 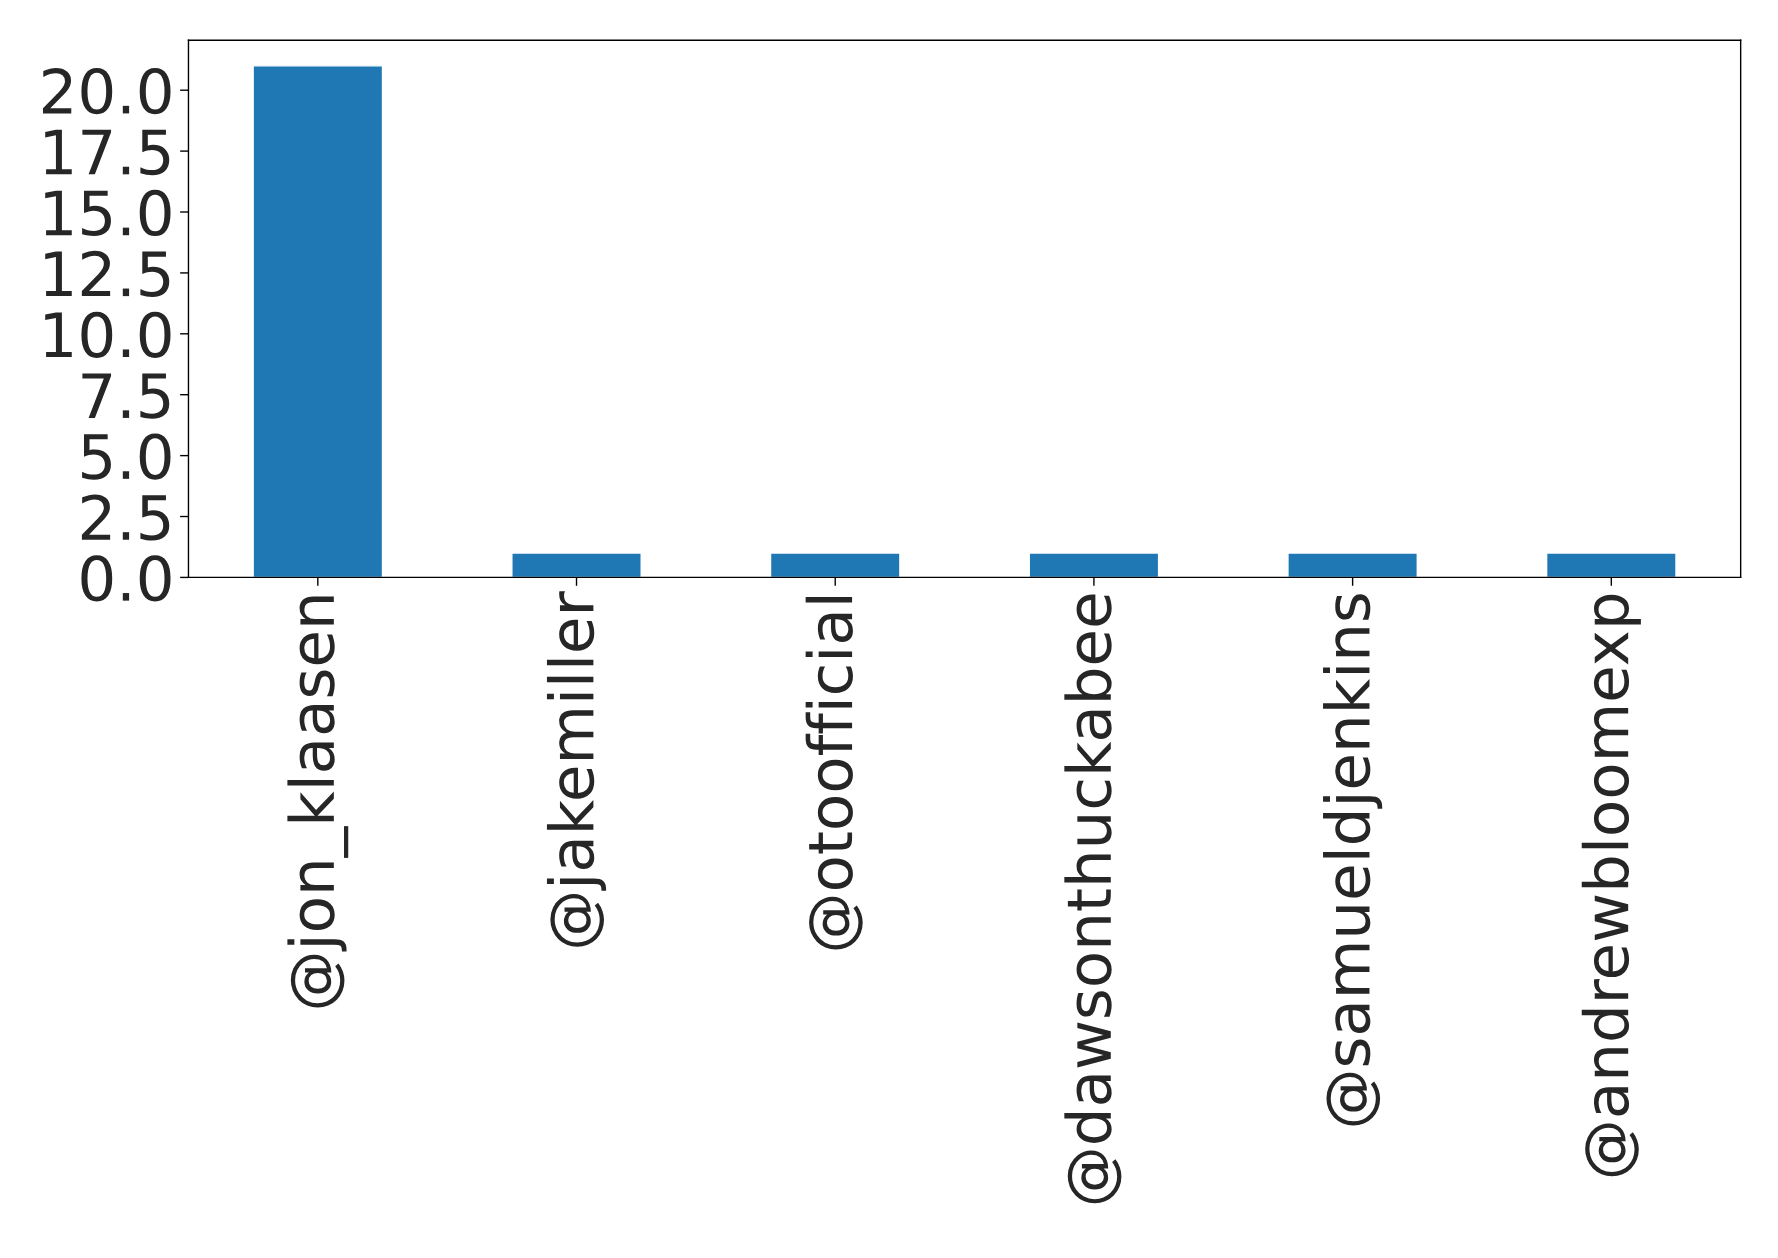 What do you see at coordinates (107, 152) in the screenshot?
I see `y-tick-label: 17.5` at bounding box center [107, 152].